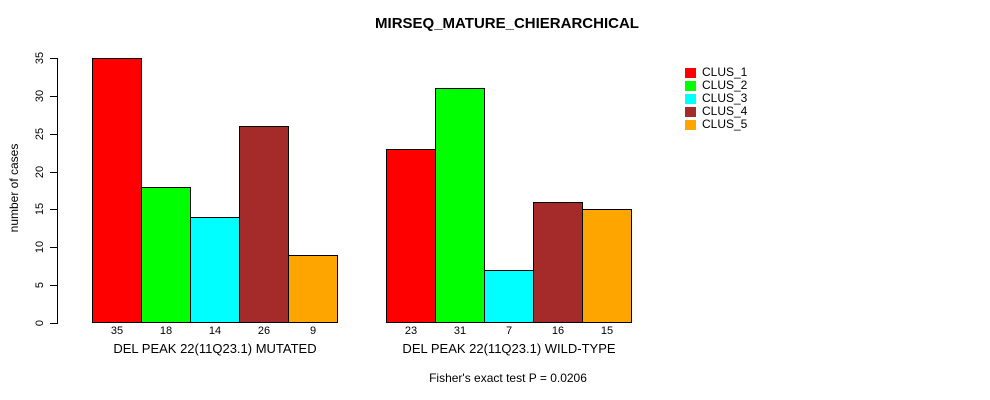 The width and height of the screenshot is (990, 400). I want to click on y-tick-label: 5, so click(40, 285).